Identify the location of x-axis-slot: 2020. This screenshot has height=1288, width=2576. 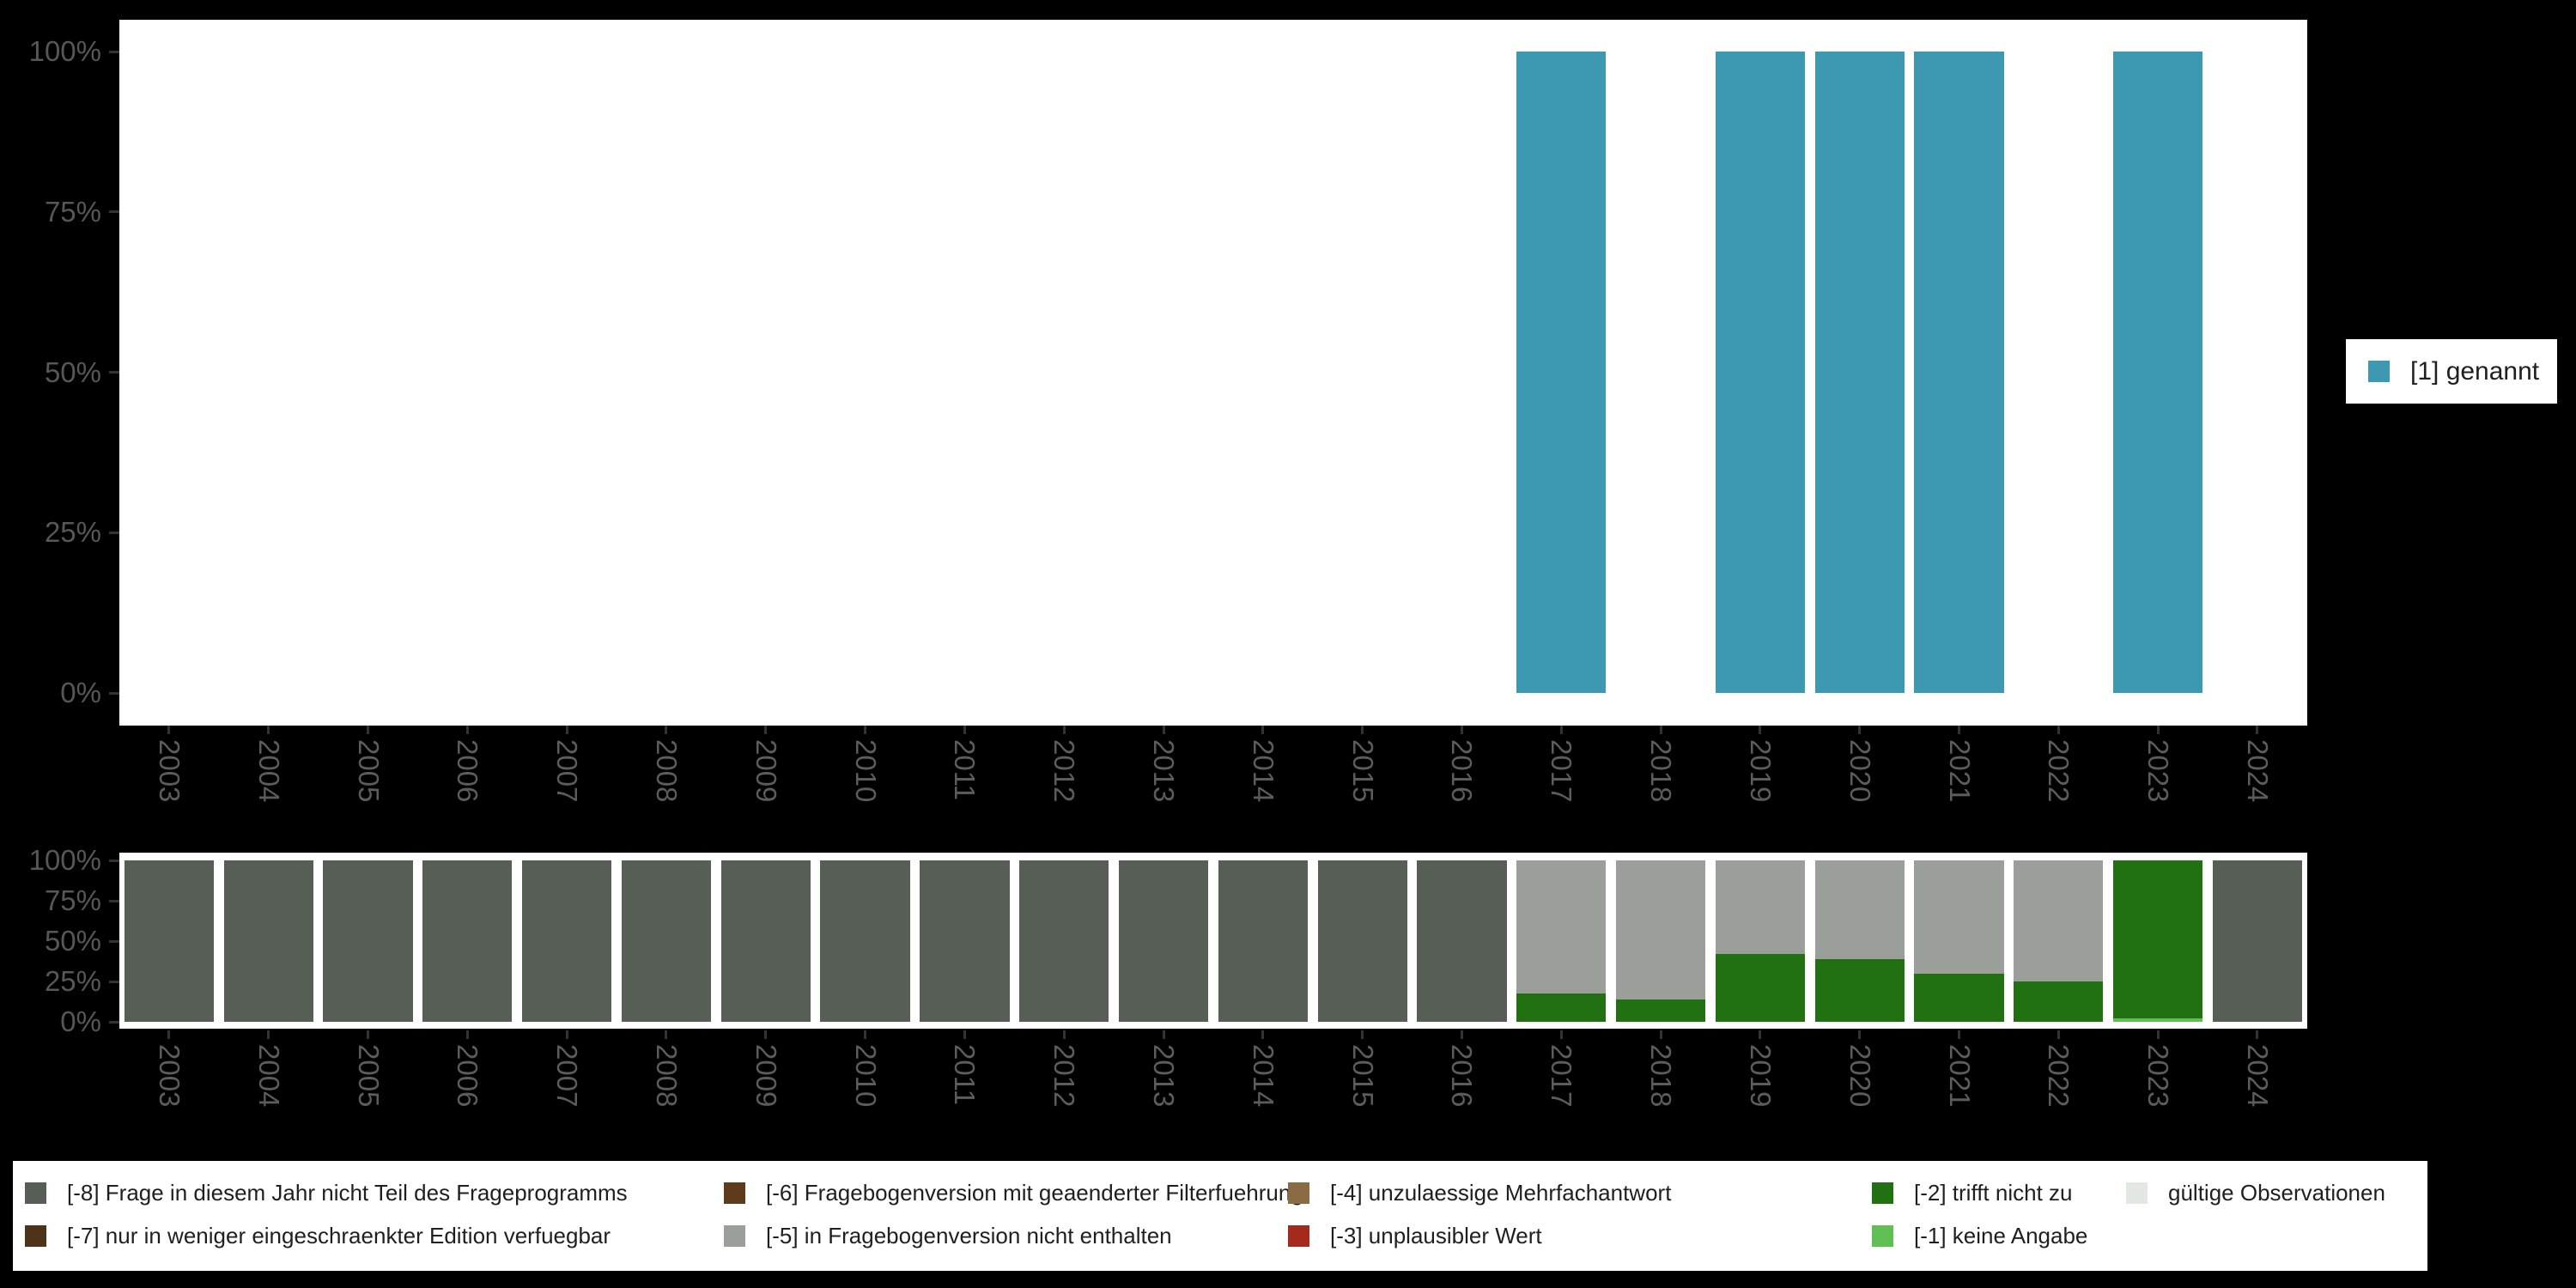
(1860, 786).